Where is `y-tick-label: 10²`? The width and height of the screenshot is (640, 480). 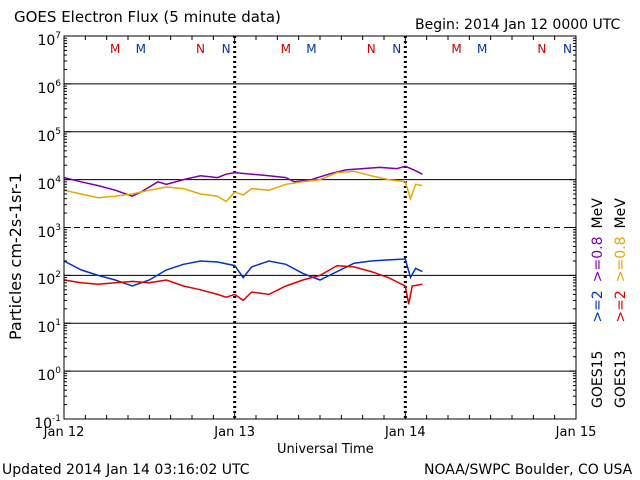 y-tick-label: 10² is located at coordinates (49, 277).